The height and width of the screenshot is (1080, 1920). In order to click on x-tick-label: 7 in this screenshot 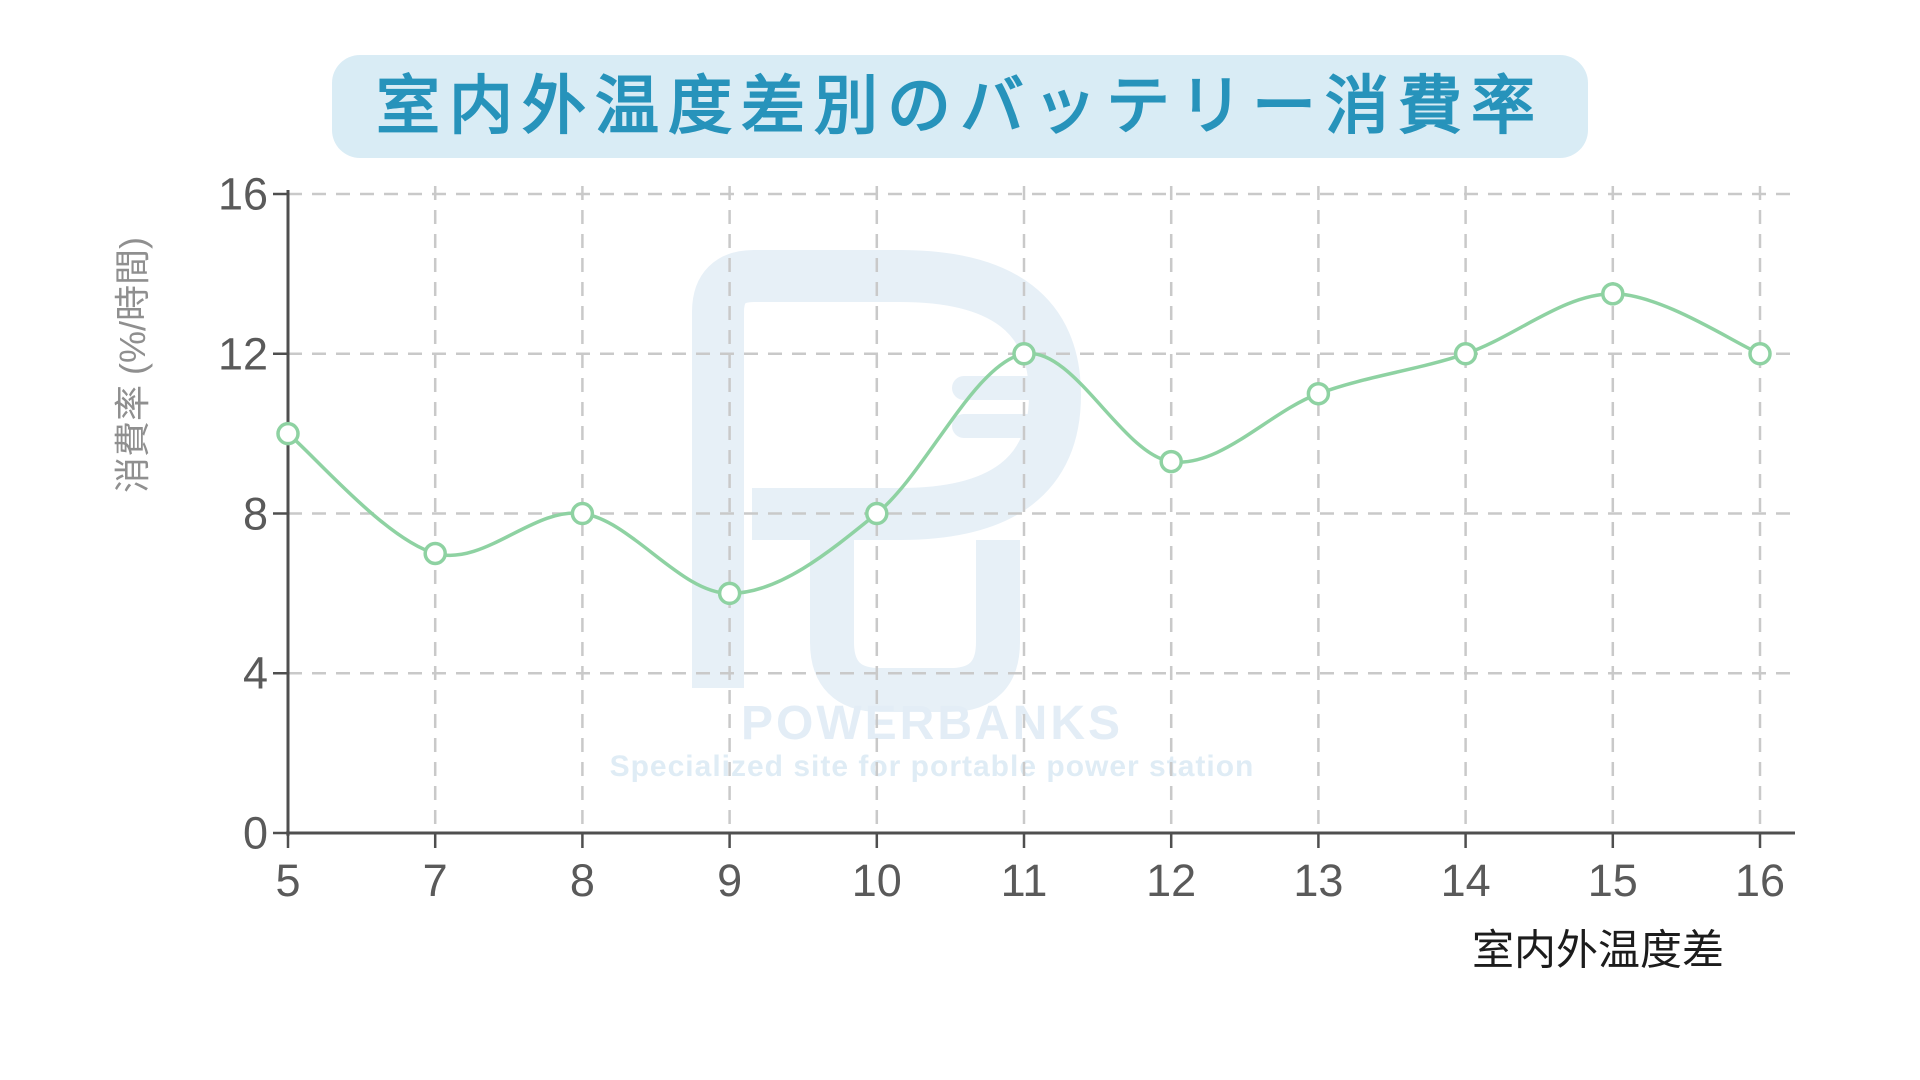, I will do `click(435, 880)`.